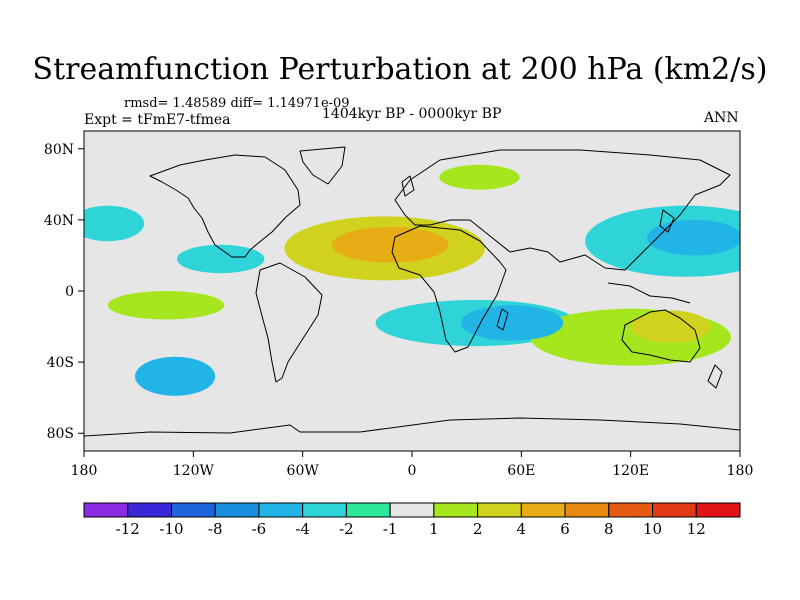 Image resolution: width=800 pixels, height=600 pixels. What do you see at coordinates (562, 210) in the screenshot?
I see `coast-eurasia` at bounding box center [562, 210].